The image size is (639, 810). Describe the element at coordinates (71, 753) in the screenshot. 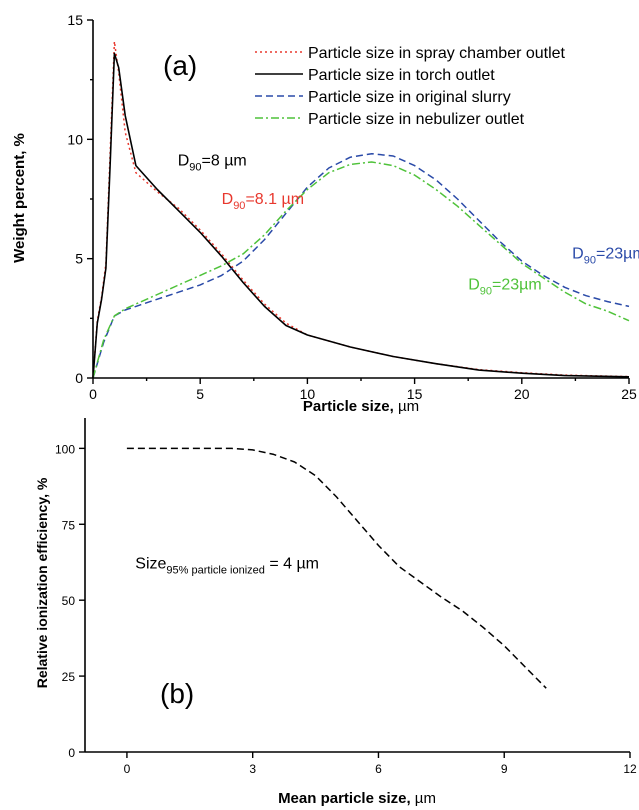

I see `chart-b-y-tick-label-0: 0` at that location.